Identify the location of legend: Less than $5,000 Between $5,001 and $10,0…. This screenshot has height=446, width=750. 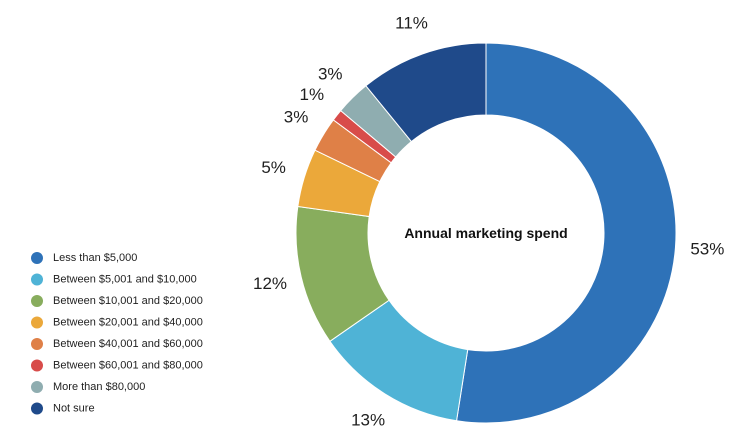
(117, 333).